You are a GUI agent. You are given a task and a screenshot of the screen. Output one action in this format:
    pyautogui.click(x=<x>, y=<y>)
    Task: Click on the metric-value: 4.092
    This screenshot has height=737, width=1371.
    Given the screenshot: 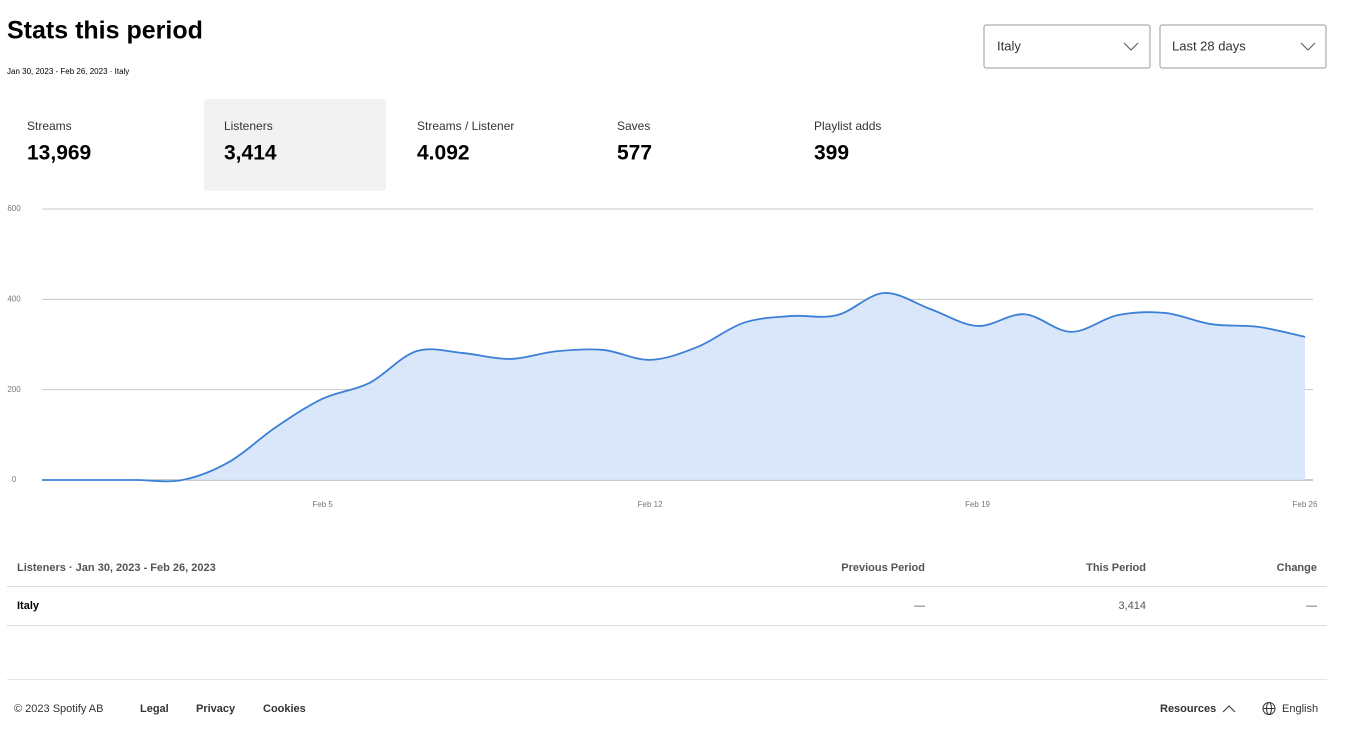 What is the action you would take?
    pyautogui.click(x=443, y=153)
    